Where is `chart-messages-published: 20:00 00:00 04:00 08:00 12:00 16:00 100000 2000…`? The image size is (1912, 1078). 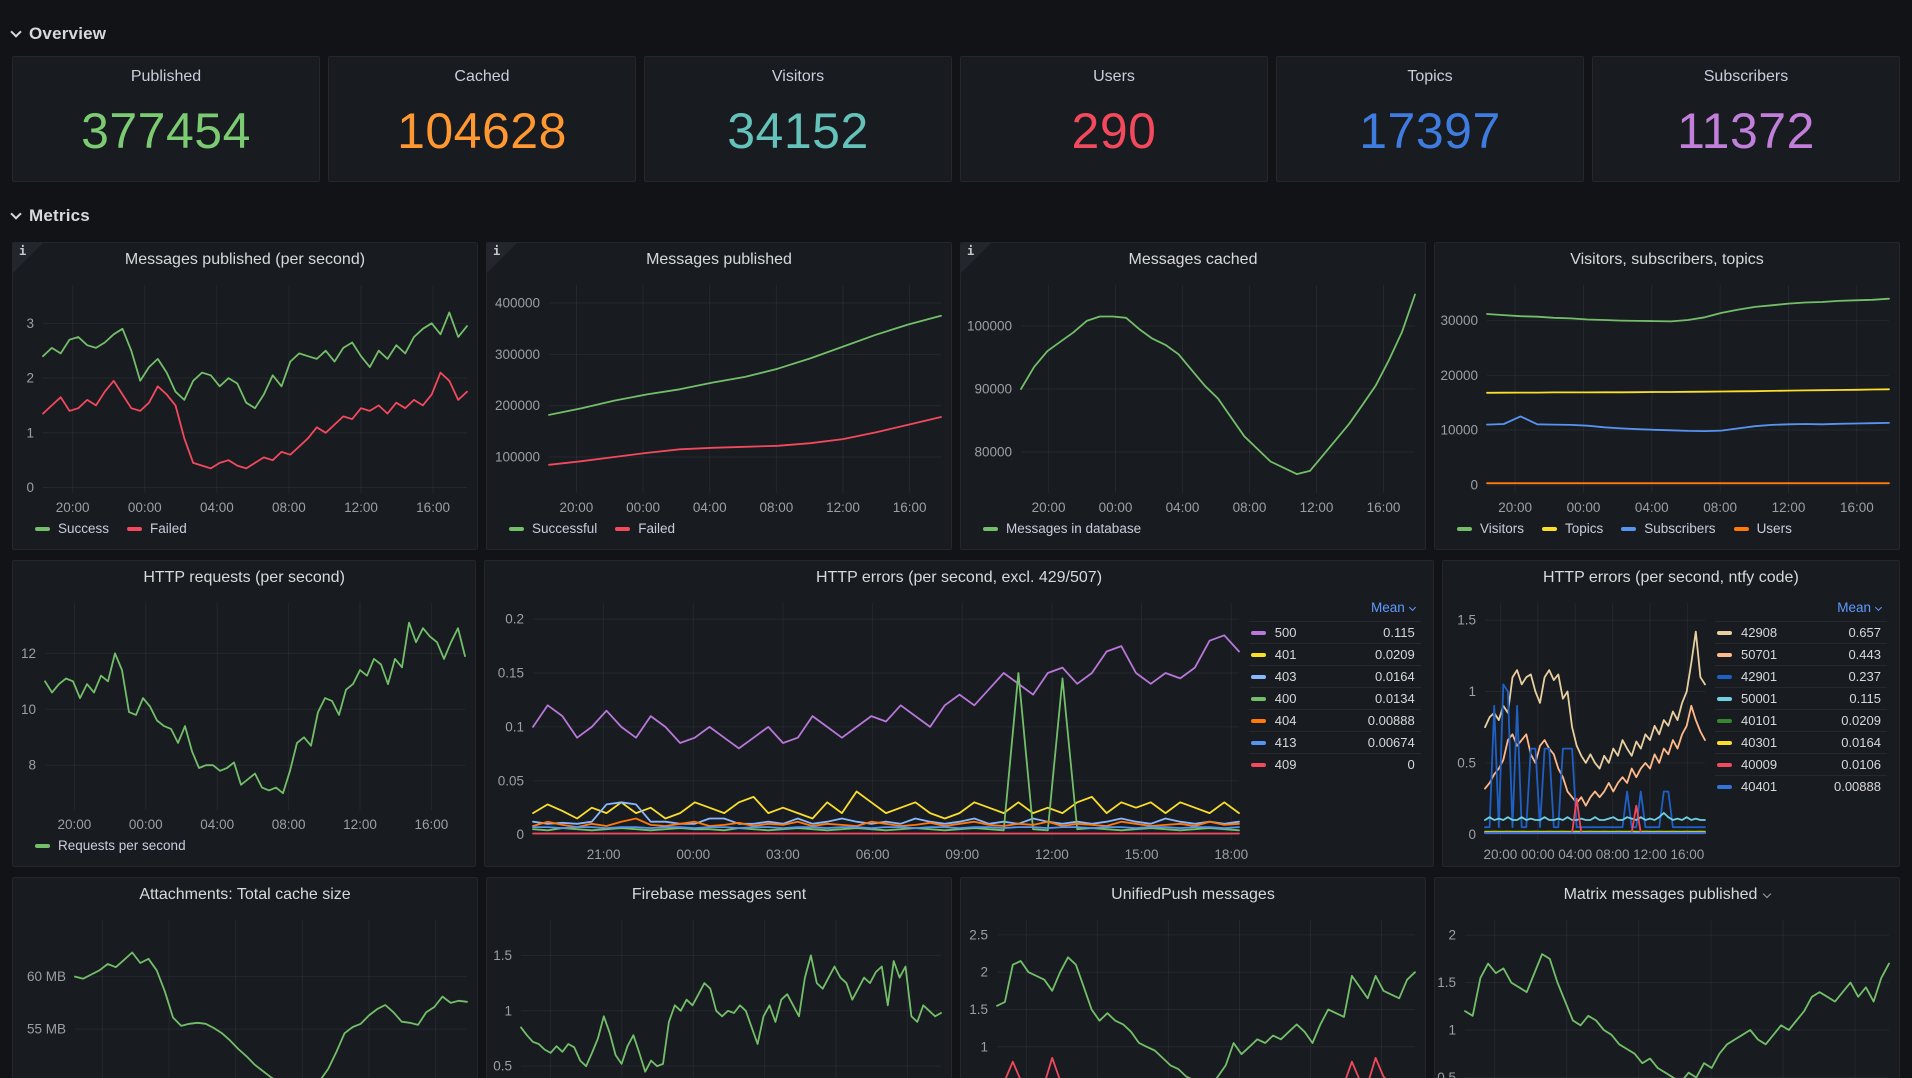 chart-messages-published: 20:00 00:00 04:00 08:00 12:00 16:00 100000 2000… is located at coordinates (719, 398).